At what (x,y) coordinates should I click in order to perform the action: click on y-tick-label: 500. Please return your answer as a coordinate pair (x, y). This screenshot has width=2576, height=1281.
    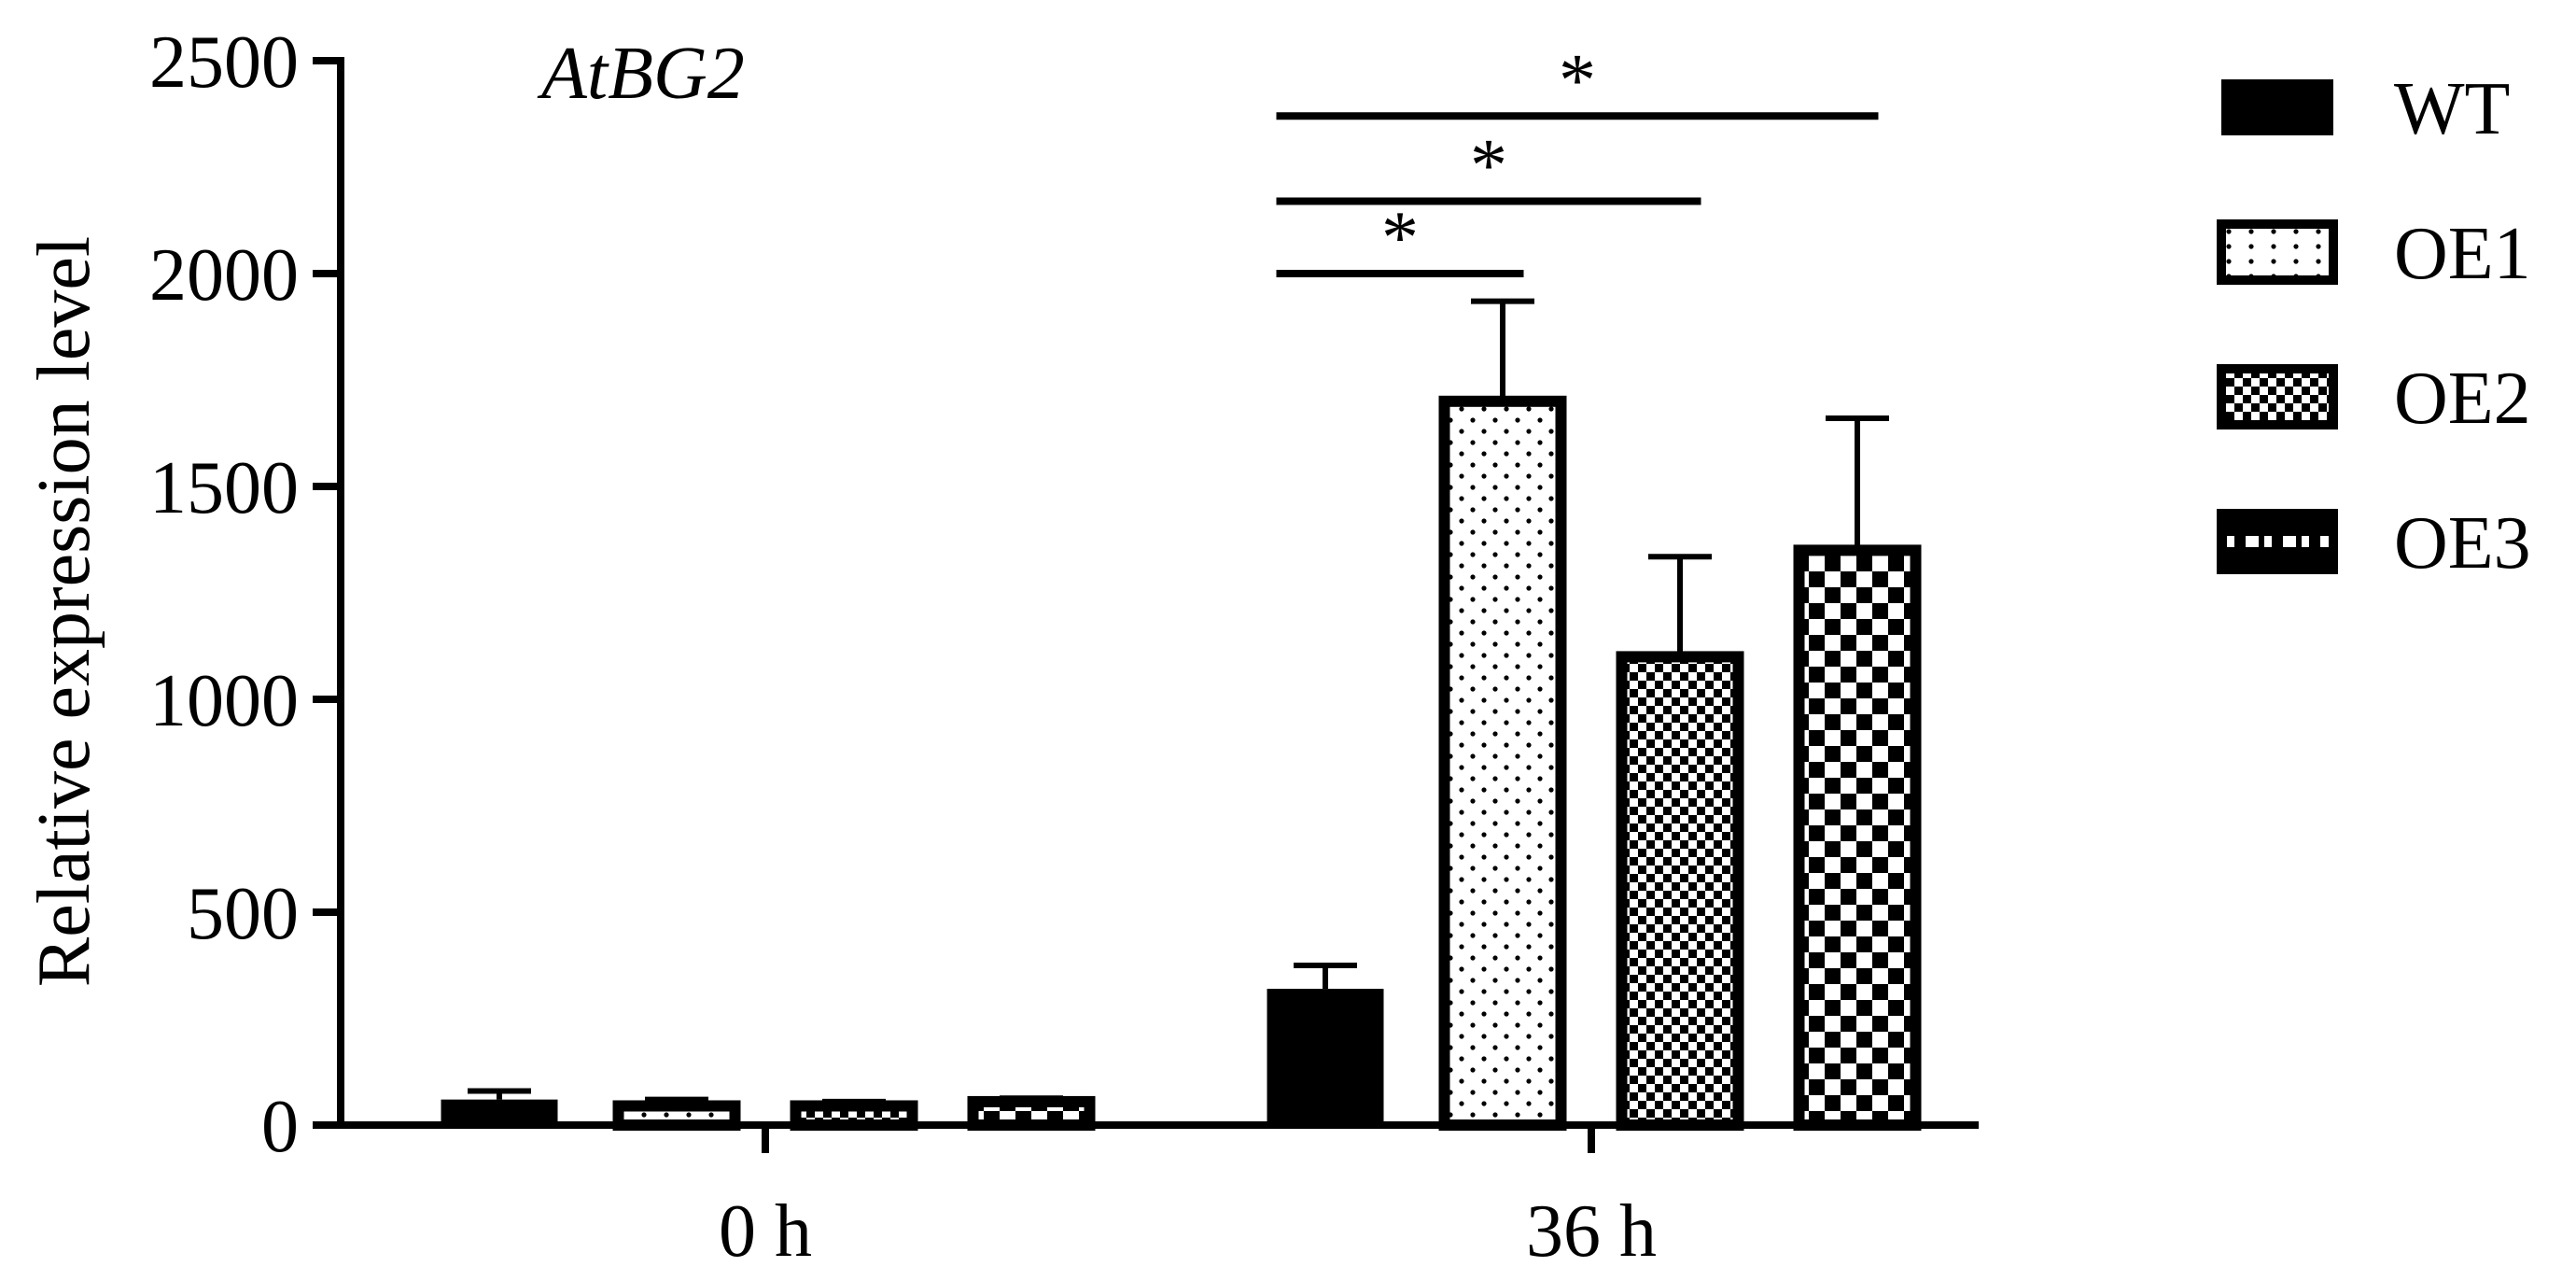
    Looking at the image, I should click on (243, 914).